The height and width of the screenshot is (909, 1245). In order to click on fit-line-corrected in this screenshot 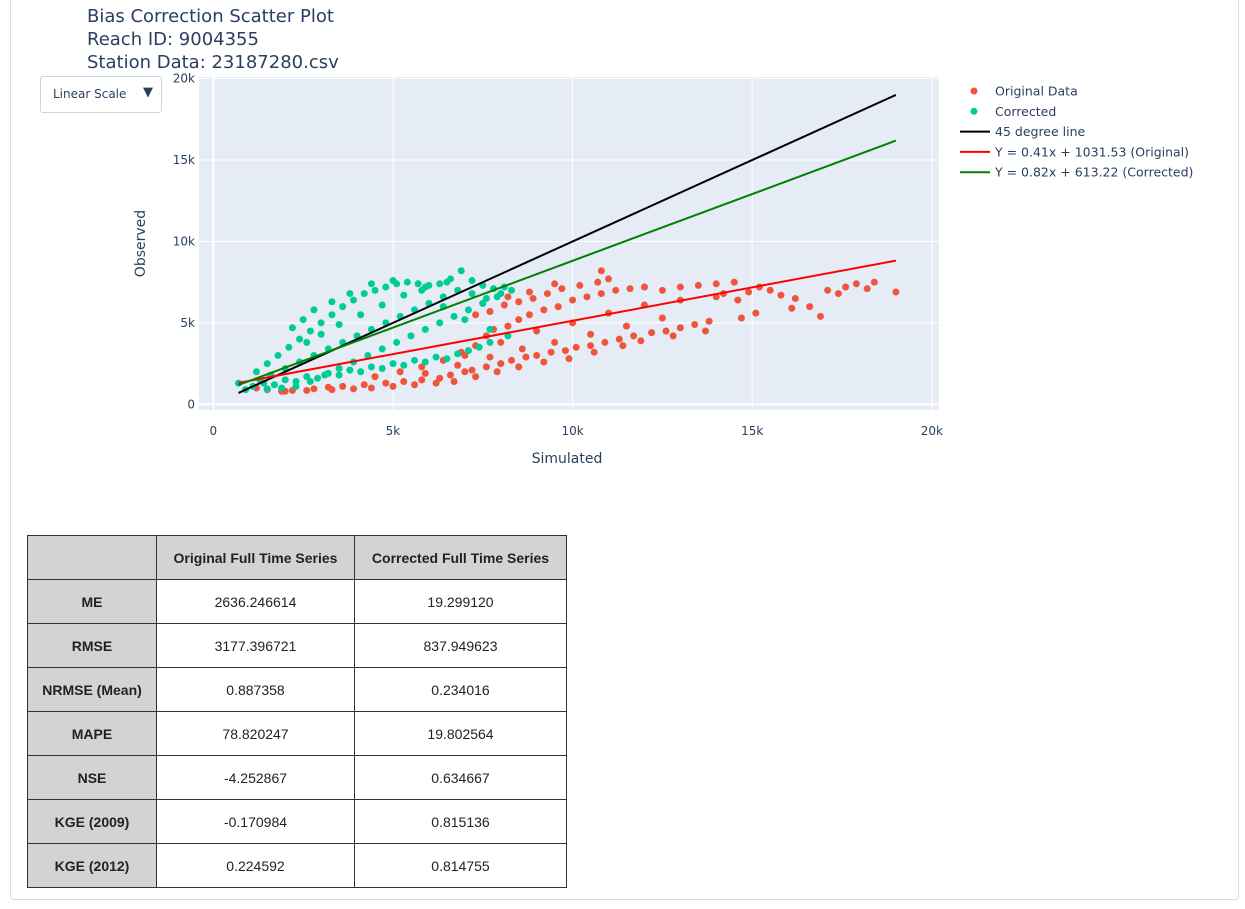, I will do `click(567, 262)`.